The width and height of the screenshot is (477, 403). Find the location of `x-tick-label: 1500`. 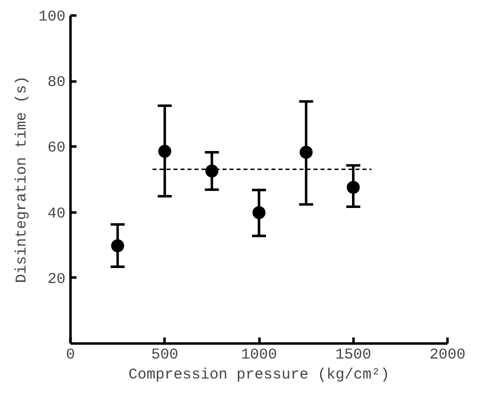

x-tick-label: 1500 is located at coordinates (353, 355).